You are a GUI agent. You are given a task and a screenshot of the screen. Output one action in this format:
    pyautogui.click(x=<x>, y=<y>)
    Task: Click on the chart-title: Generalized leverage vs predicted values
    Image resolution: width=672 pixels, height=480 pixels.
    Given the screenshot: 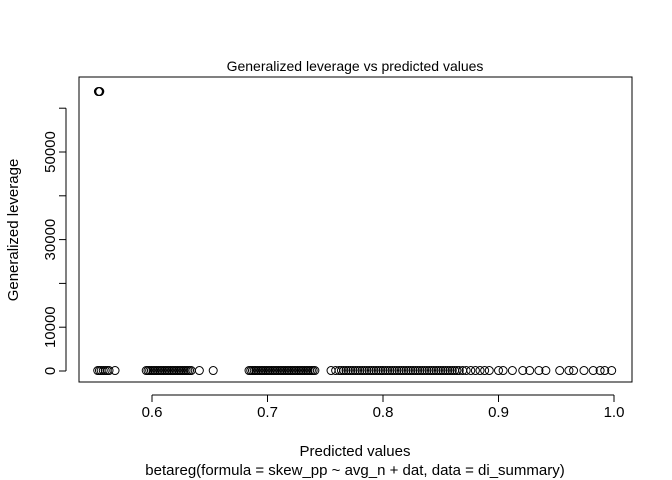 What is the action you would take?
    pyautogui.click(x=355, y=66)
    